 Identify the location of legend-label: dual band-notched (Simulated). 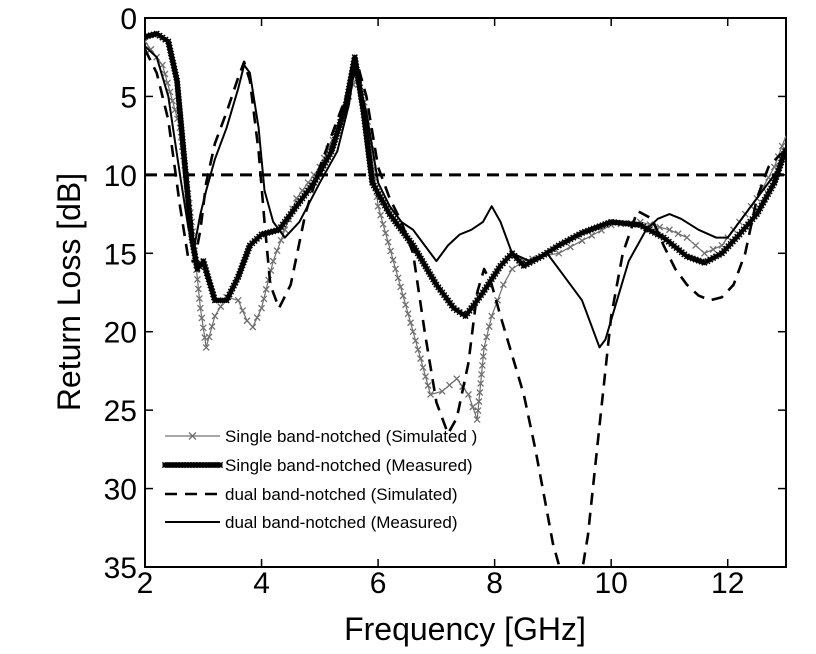
(341, 494).